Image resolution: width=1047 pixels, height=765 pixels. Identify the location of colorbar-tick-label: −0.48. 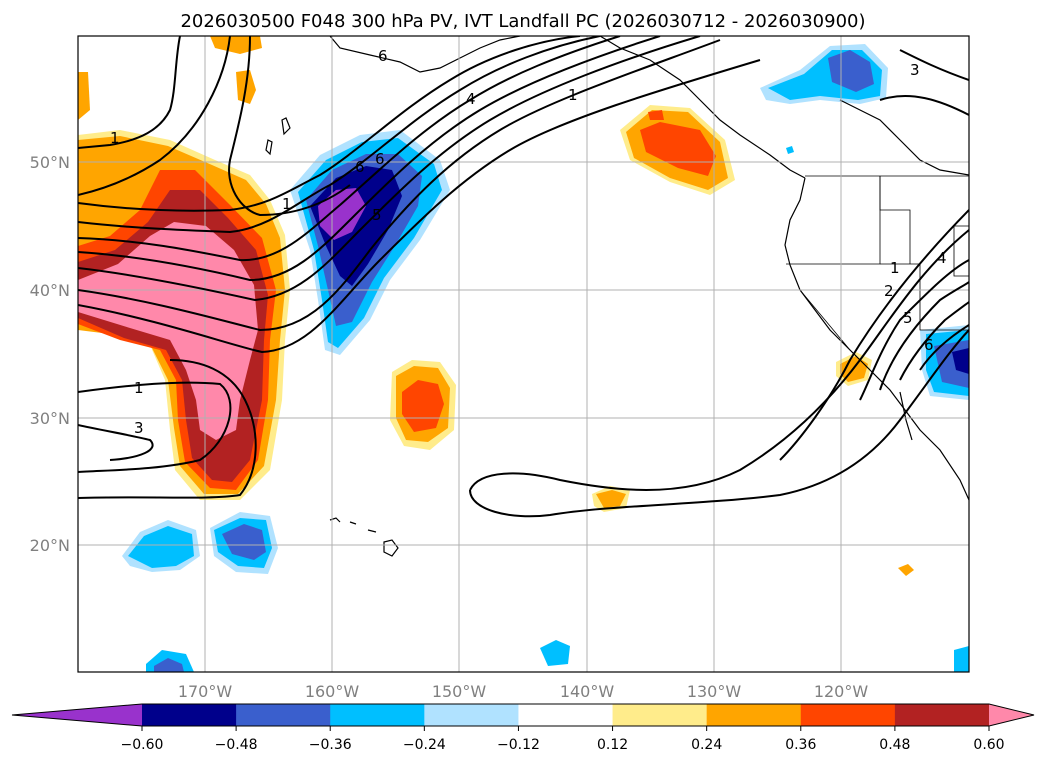
(236, 745).